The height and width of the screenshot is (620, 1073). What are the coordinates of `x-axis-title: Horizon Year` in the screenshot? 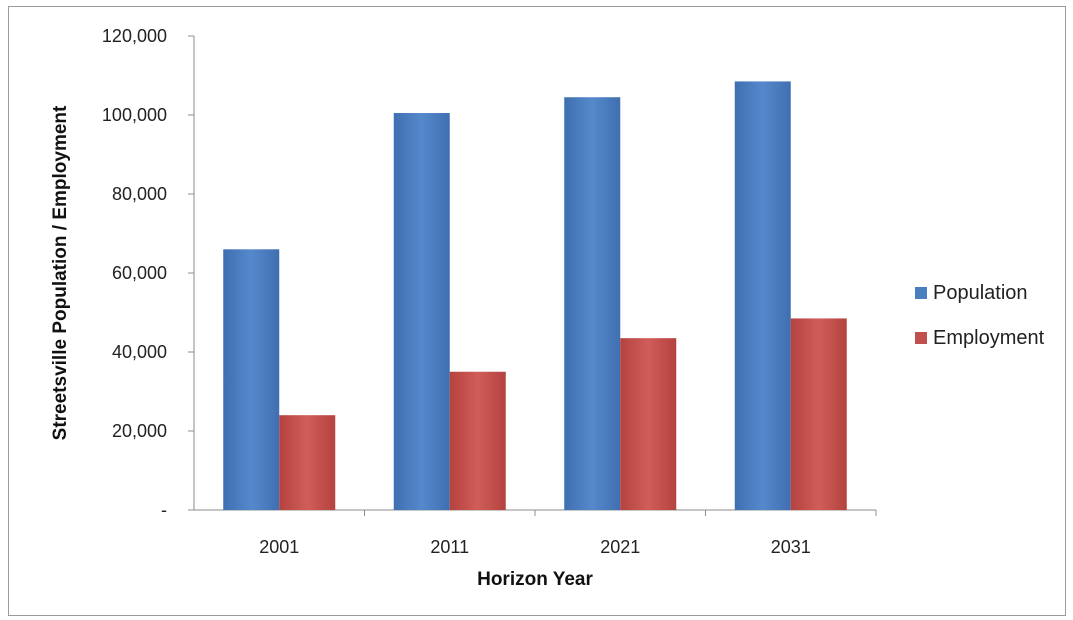 It's located at (535, 579).